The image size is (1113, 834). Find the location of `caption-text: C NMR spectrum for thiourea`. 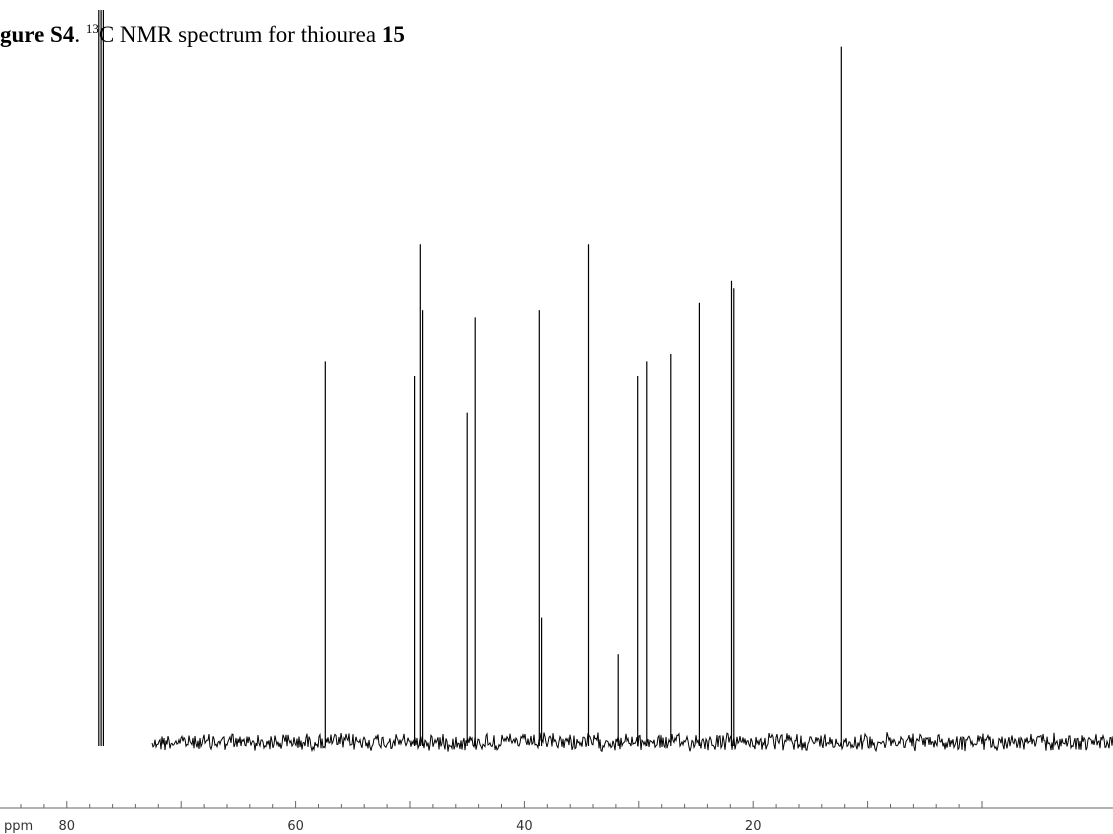

caption-text: C NMR spectrum for thiourea is located at coordinates (240, 34).